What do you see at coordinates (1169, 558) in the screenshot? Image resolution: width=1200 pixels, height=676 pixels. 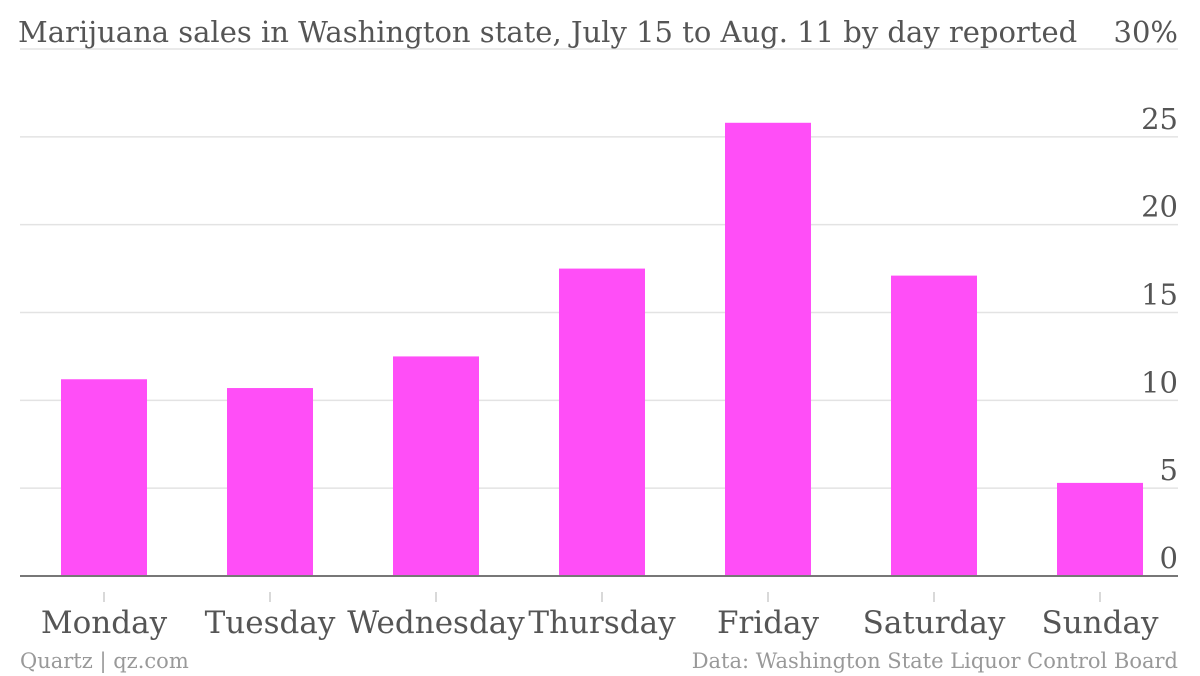 I see `y-tick-label: 0` at bounding box center [1169, 558].